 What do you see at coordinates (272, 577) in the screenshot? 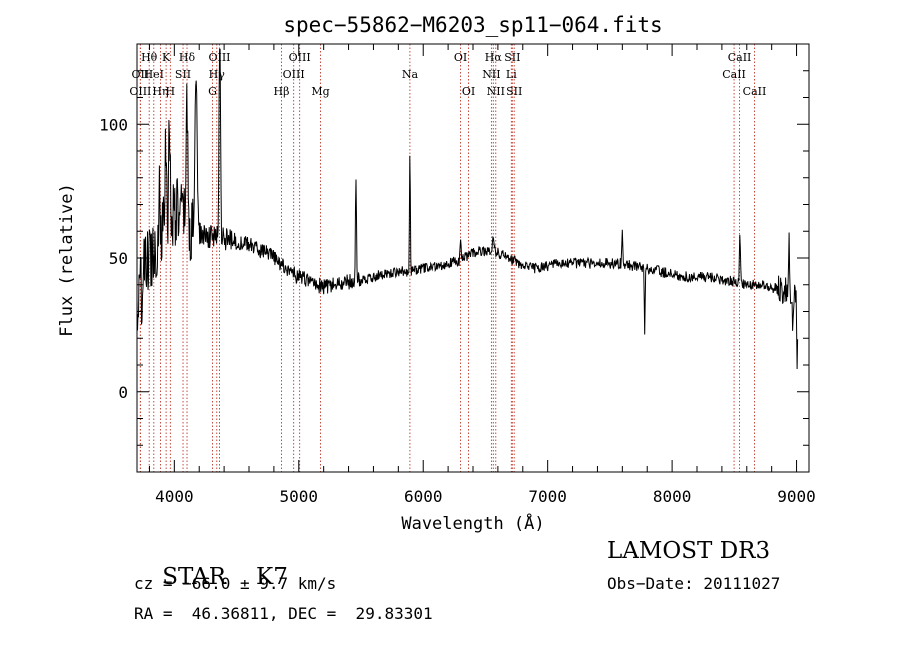
I see `subclass-label: K7` at bounding box center [272, 577].